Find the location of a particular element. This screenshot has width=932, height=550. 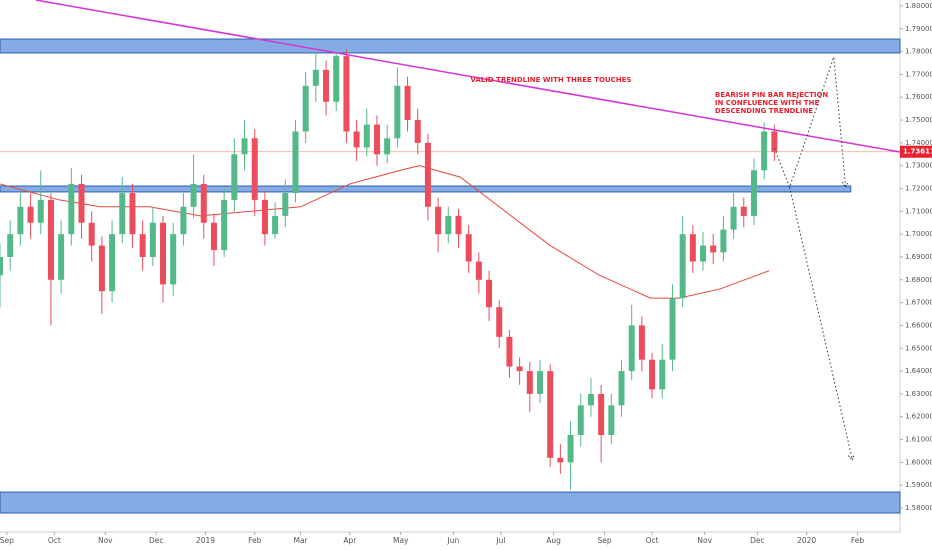

x-tick-label: Jun is located at coordinates (453, 540).